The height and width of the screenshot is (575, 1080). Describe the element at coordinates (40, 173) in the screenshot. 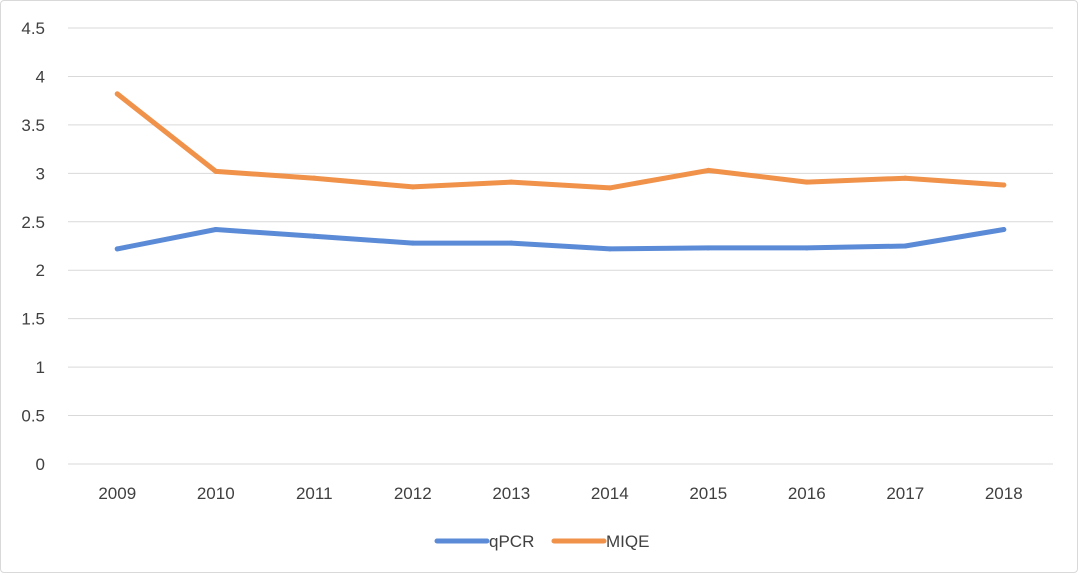

I see `y-tick-label: 3` at that location.